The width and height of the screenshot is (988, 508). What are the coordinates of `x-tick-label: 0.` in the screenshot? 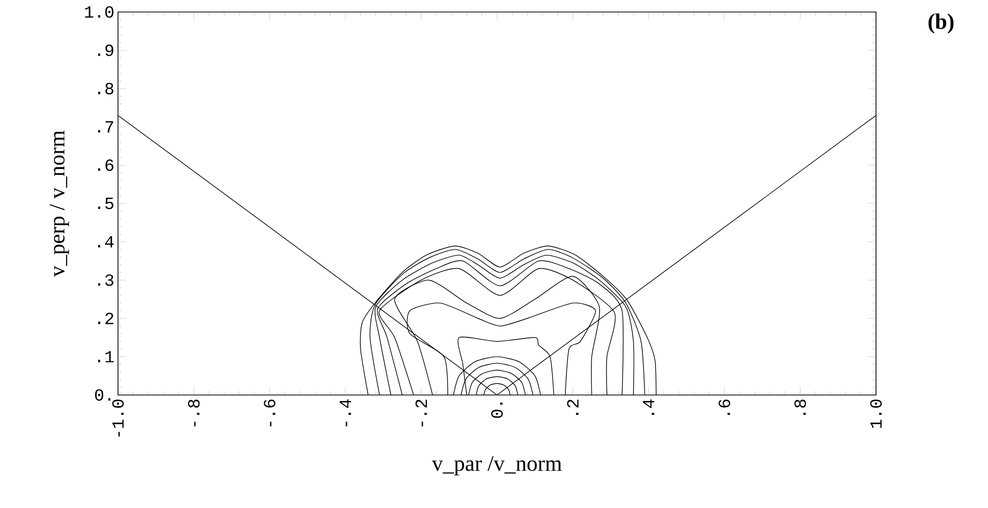 It's located at (497, 410).